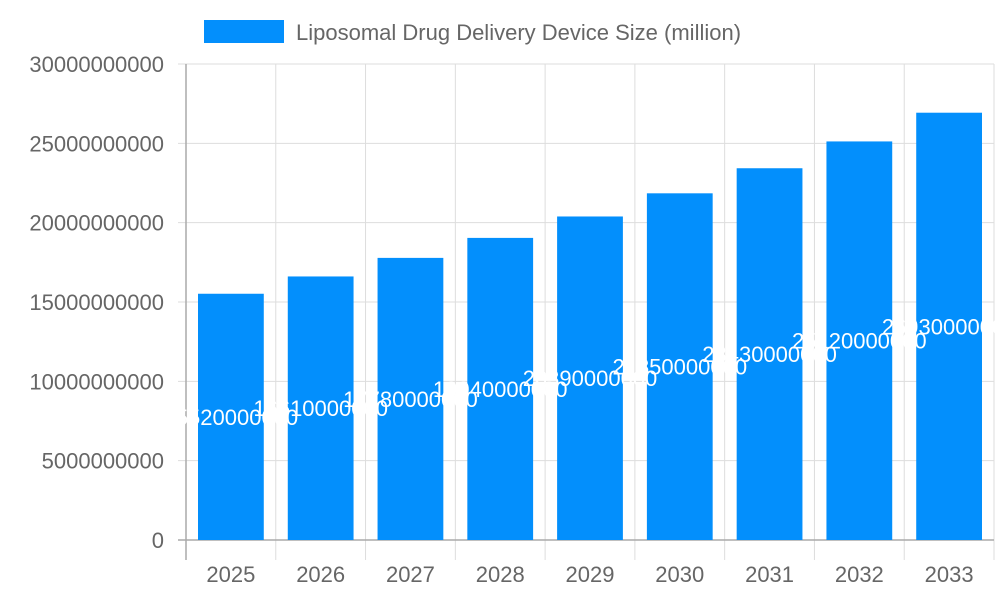 This screenshot has height=600, width=1000. I want to click on y-tick-label: 10000000000, so click(96, 381).